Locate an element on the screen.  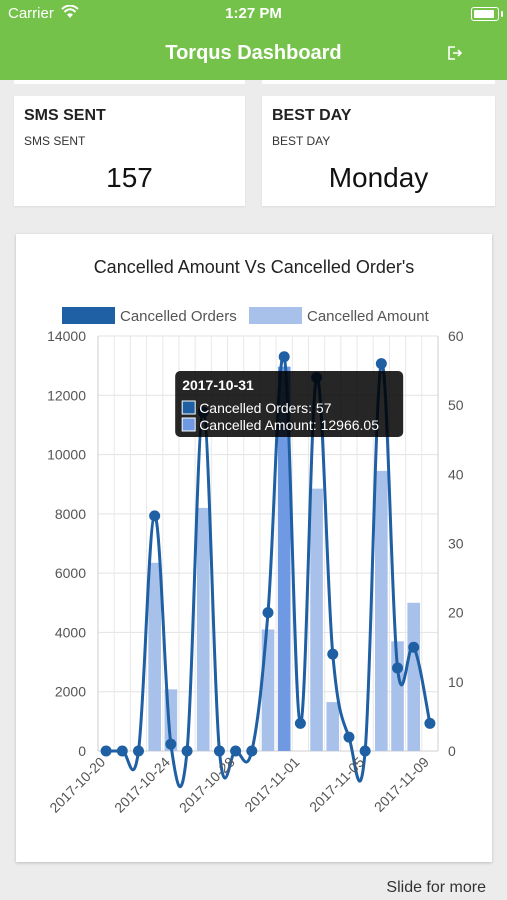
y-left-tick-label: 6000 is located at coordinates (70, 573).